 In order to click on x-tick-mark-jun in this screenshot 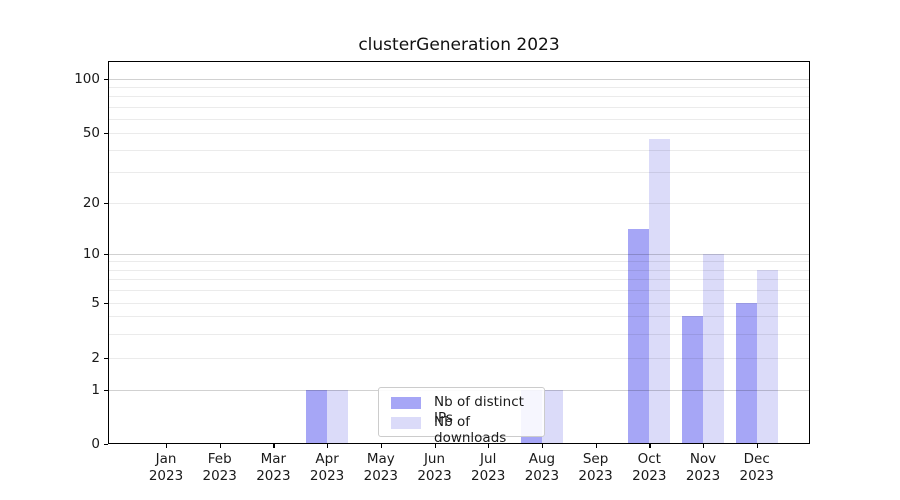, I will do `click(435, 446)`.